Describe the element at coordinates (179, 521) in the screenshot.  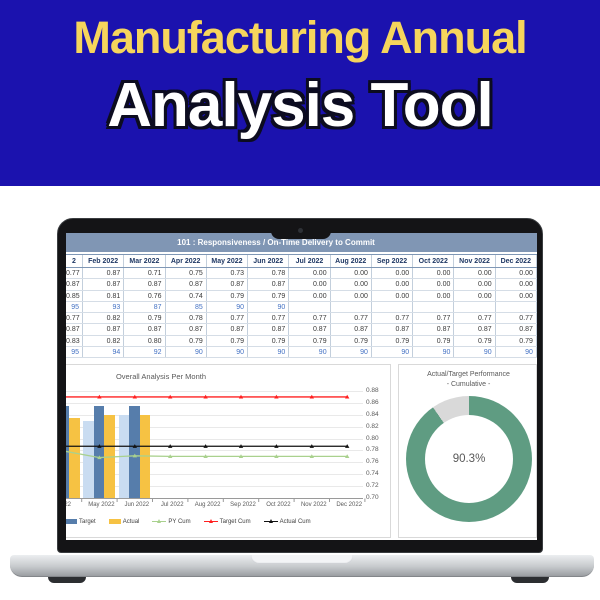
I see `legend-label: PY Cum` at that location.